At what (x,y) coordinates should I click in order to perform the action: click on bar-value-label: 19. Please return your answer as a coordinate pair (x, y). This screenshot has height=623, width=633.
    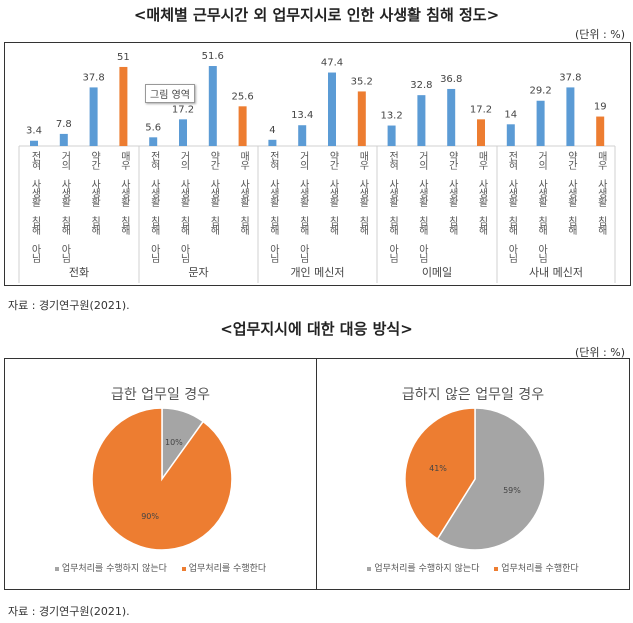
    Looking at the image, I should click on (600, 107).